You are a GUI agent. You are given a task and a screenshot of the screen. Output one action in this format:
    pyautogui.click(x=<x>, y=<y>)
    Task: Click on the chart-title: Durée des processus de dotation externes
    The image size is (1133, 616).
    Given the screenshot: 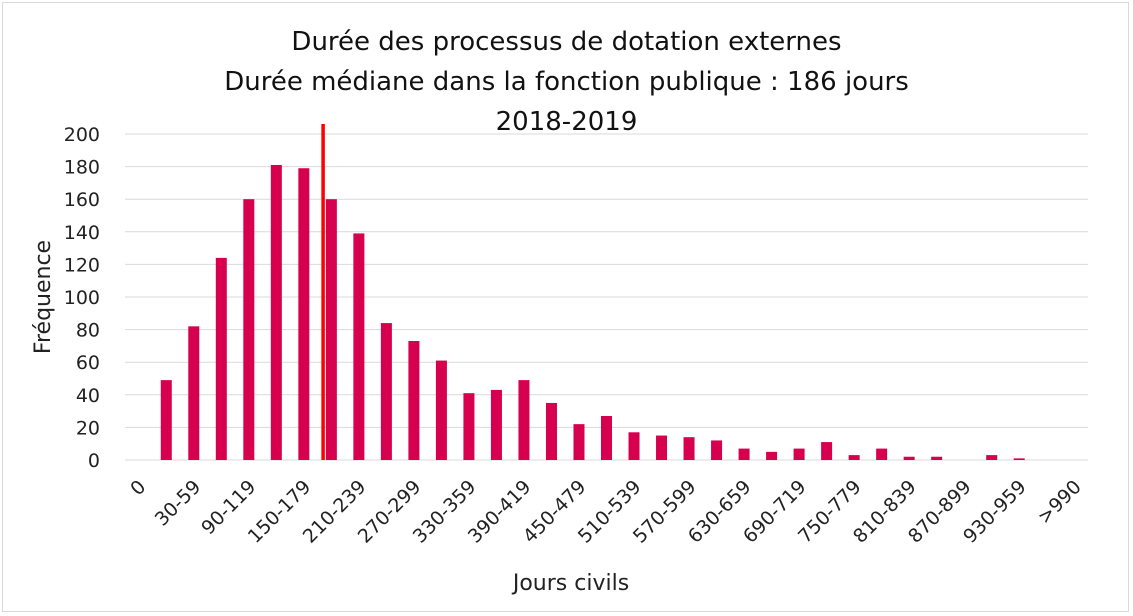 What is the action you would take?
    pyautogui.click(x=566, y=42)
    